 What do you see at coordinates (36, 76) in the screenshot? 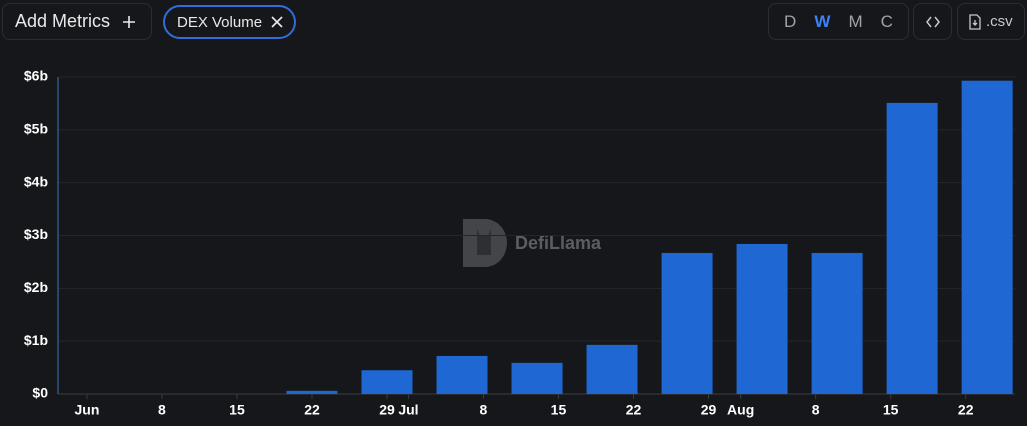
I see `y-tick-label: $6b` at bounding box center [36, 76].